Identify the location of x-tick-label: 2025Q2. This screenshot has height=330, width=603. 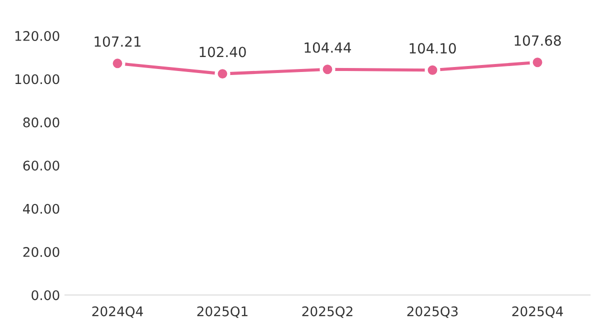
(327, 312).